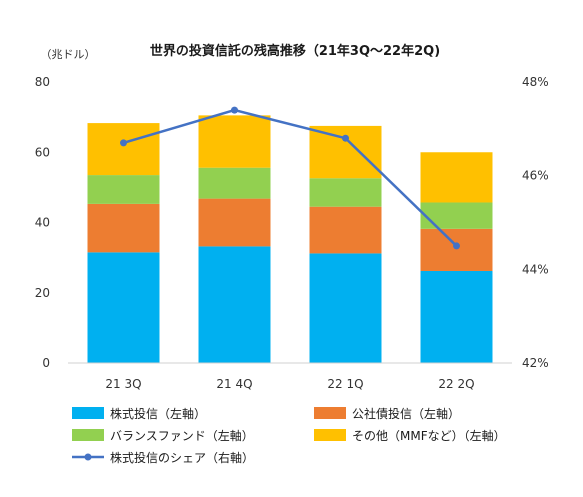  I want to click on legend-label: 株式投信（左軸）, so click(158, 413).